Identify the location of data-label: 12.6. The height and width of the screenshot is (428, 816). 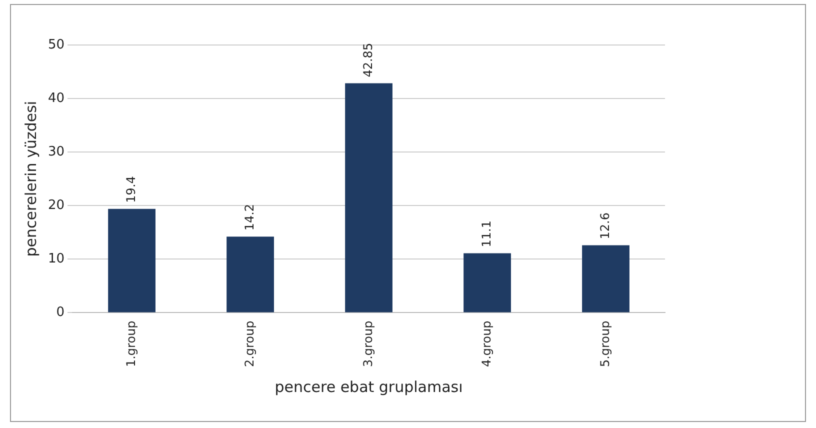
(605, 226).